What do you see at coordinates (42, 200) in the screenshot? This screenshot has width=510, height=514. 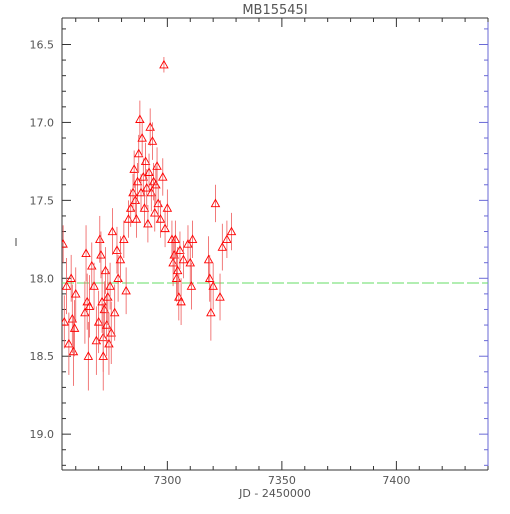 I see `y-tick-label: 17.5` at bounding box center [42, 200].